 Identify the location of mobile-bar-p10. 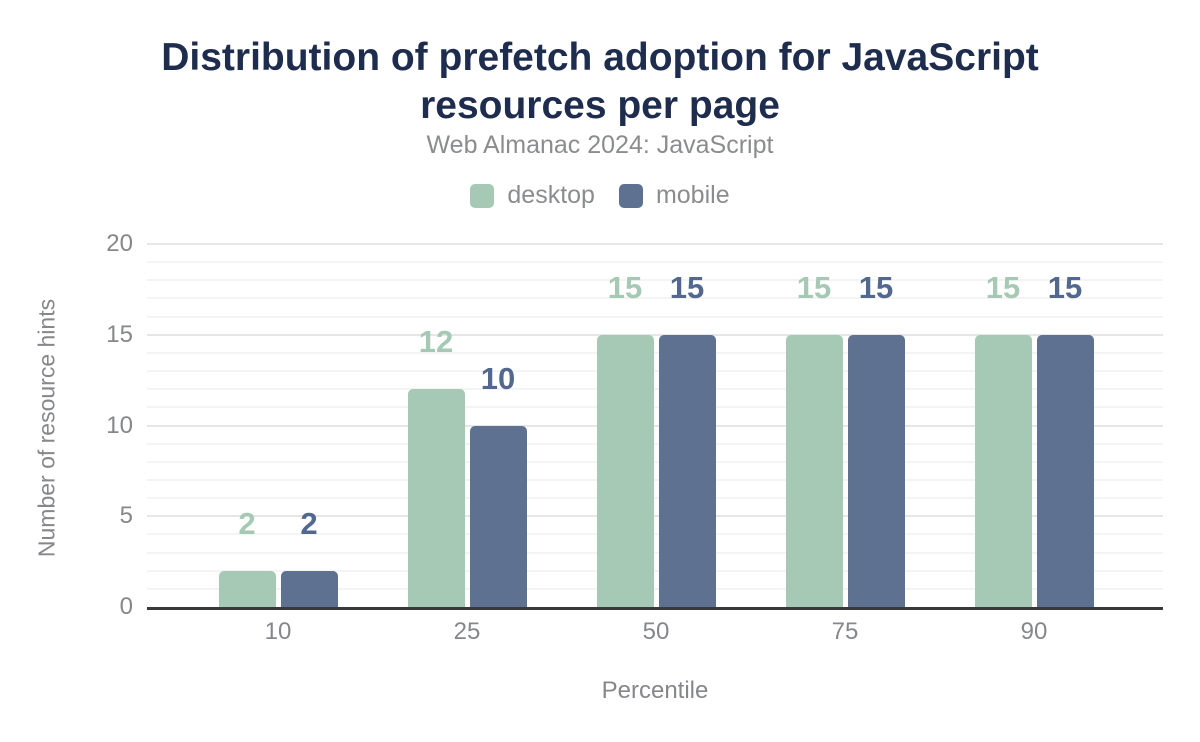
(309, 588).